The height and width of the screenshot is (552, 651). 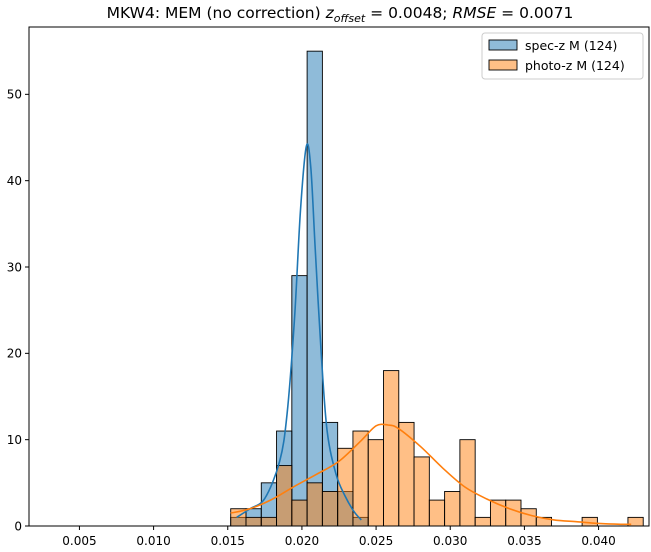 What do you see at coordinates (503, 65) in the screenshot?
I see `photo-z-legend-swatch` at bounding box center [503, 65].